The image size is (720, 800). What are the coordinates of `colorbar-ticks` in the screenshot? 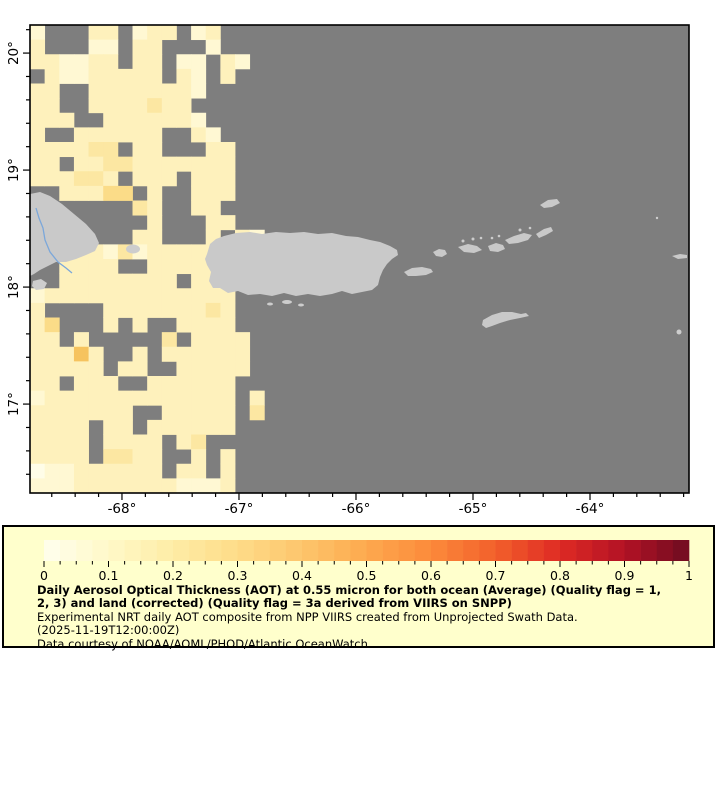 It's located at (366, 564).